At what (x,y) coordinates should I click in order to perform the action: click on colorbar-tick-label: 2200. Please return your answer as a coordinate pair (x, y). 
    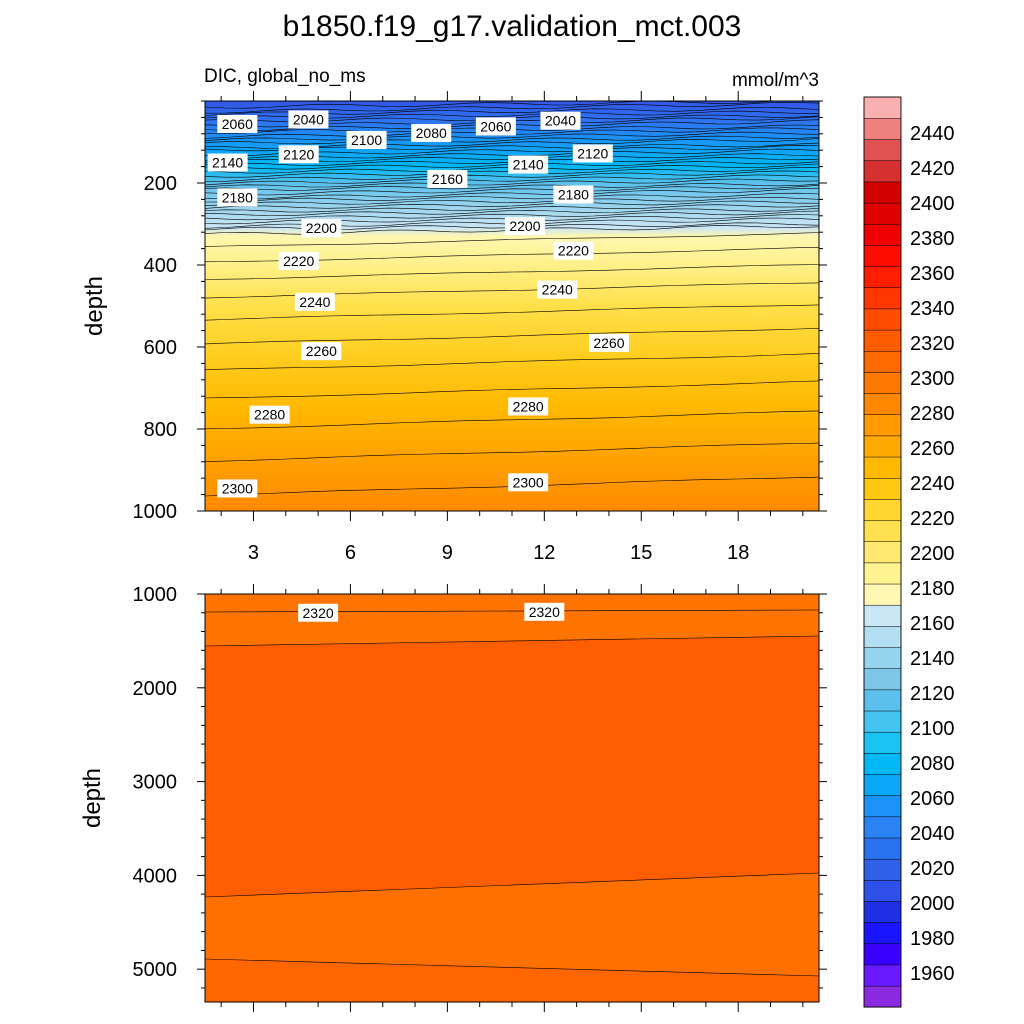
    Looking at the image, I should click on (932, 554).